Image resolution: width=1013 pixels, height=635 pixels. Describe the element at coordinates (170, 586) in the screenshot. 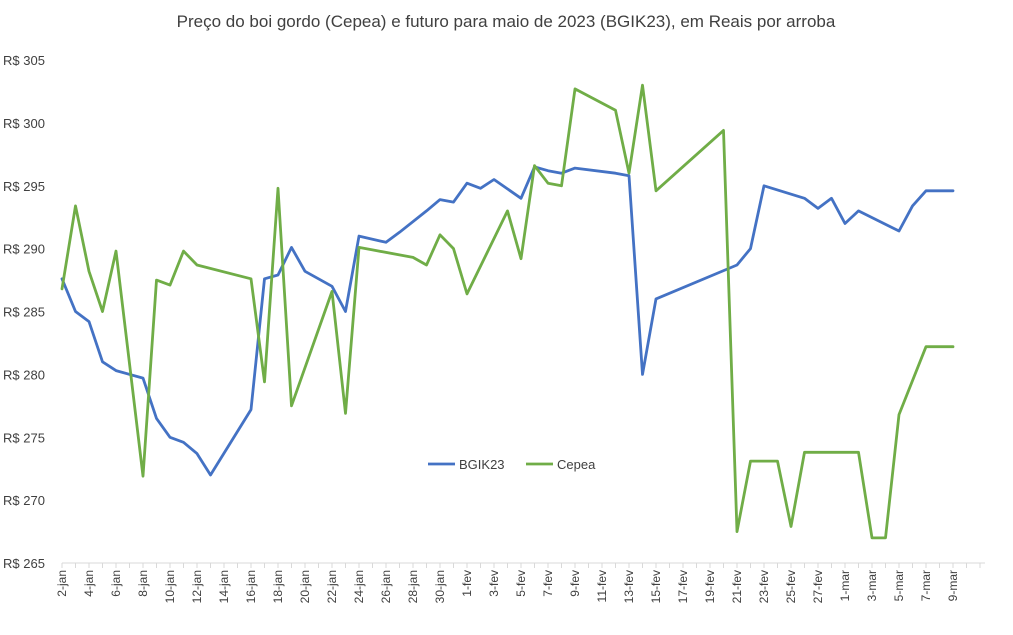

I see `x-tick-label: 10-jan` at that location.